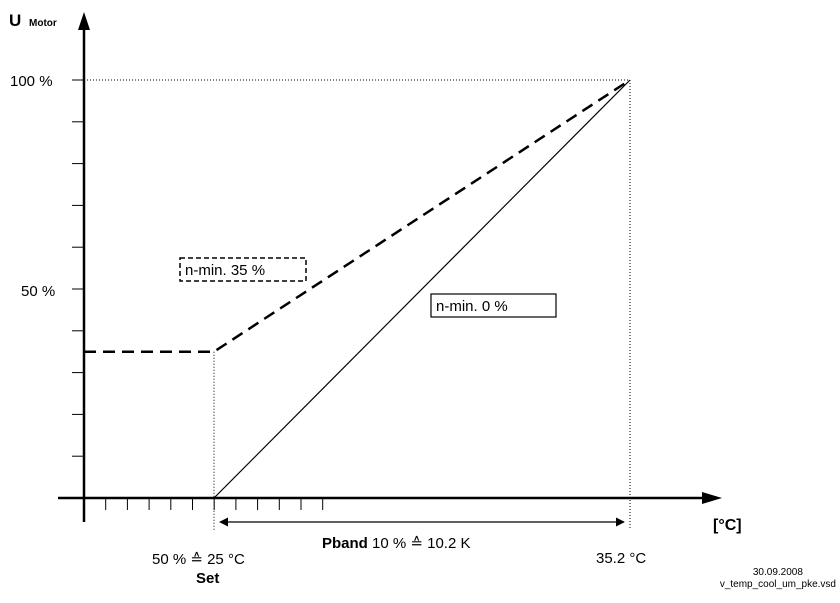  I want to click on pband-label-text: 10 % ≙ 10.2 K, so click(419, 543).